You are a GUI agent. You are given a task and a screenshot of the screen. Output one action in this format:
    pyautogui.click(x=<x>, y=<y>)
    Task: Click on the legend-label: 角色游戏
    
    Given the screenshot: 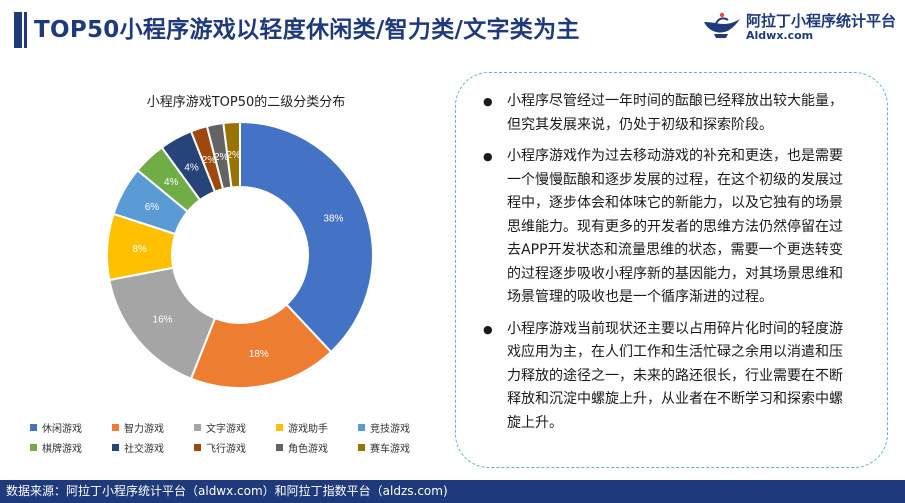 What is the action you would take?
    pyautogui.click(x=308, y=449)
    